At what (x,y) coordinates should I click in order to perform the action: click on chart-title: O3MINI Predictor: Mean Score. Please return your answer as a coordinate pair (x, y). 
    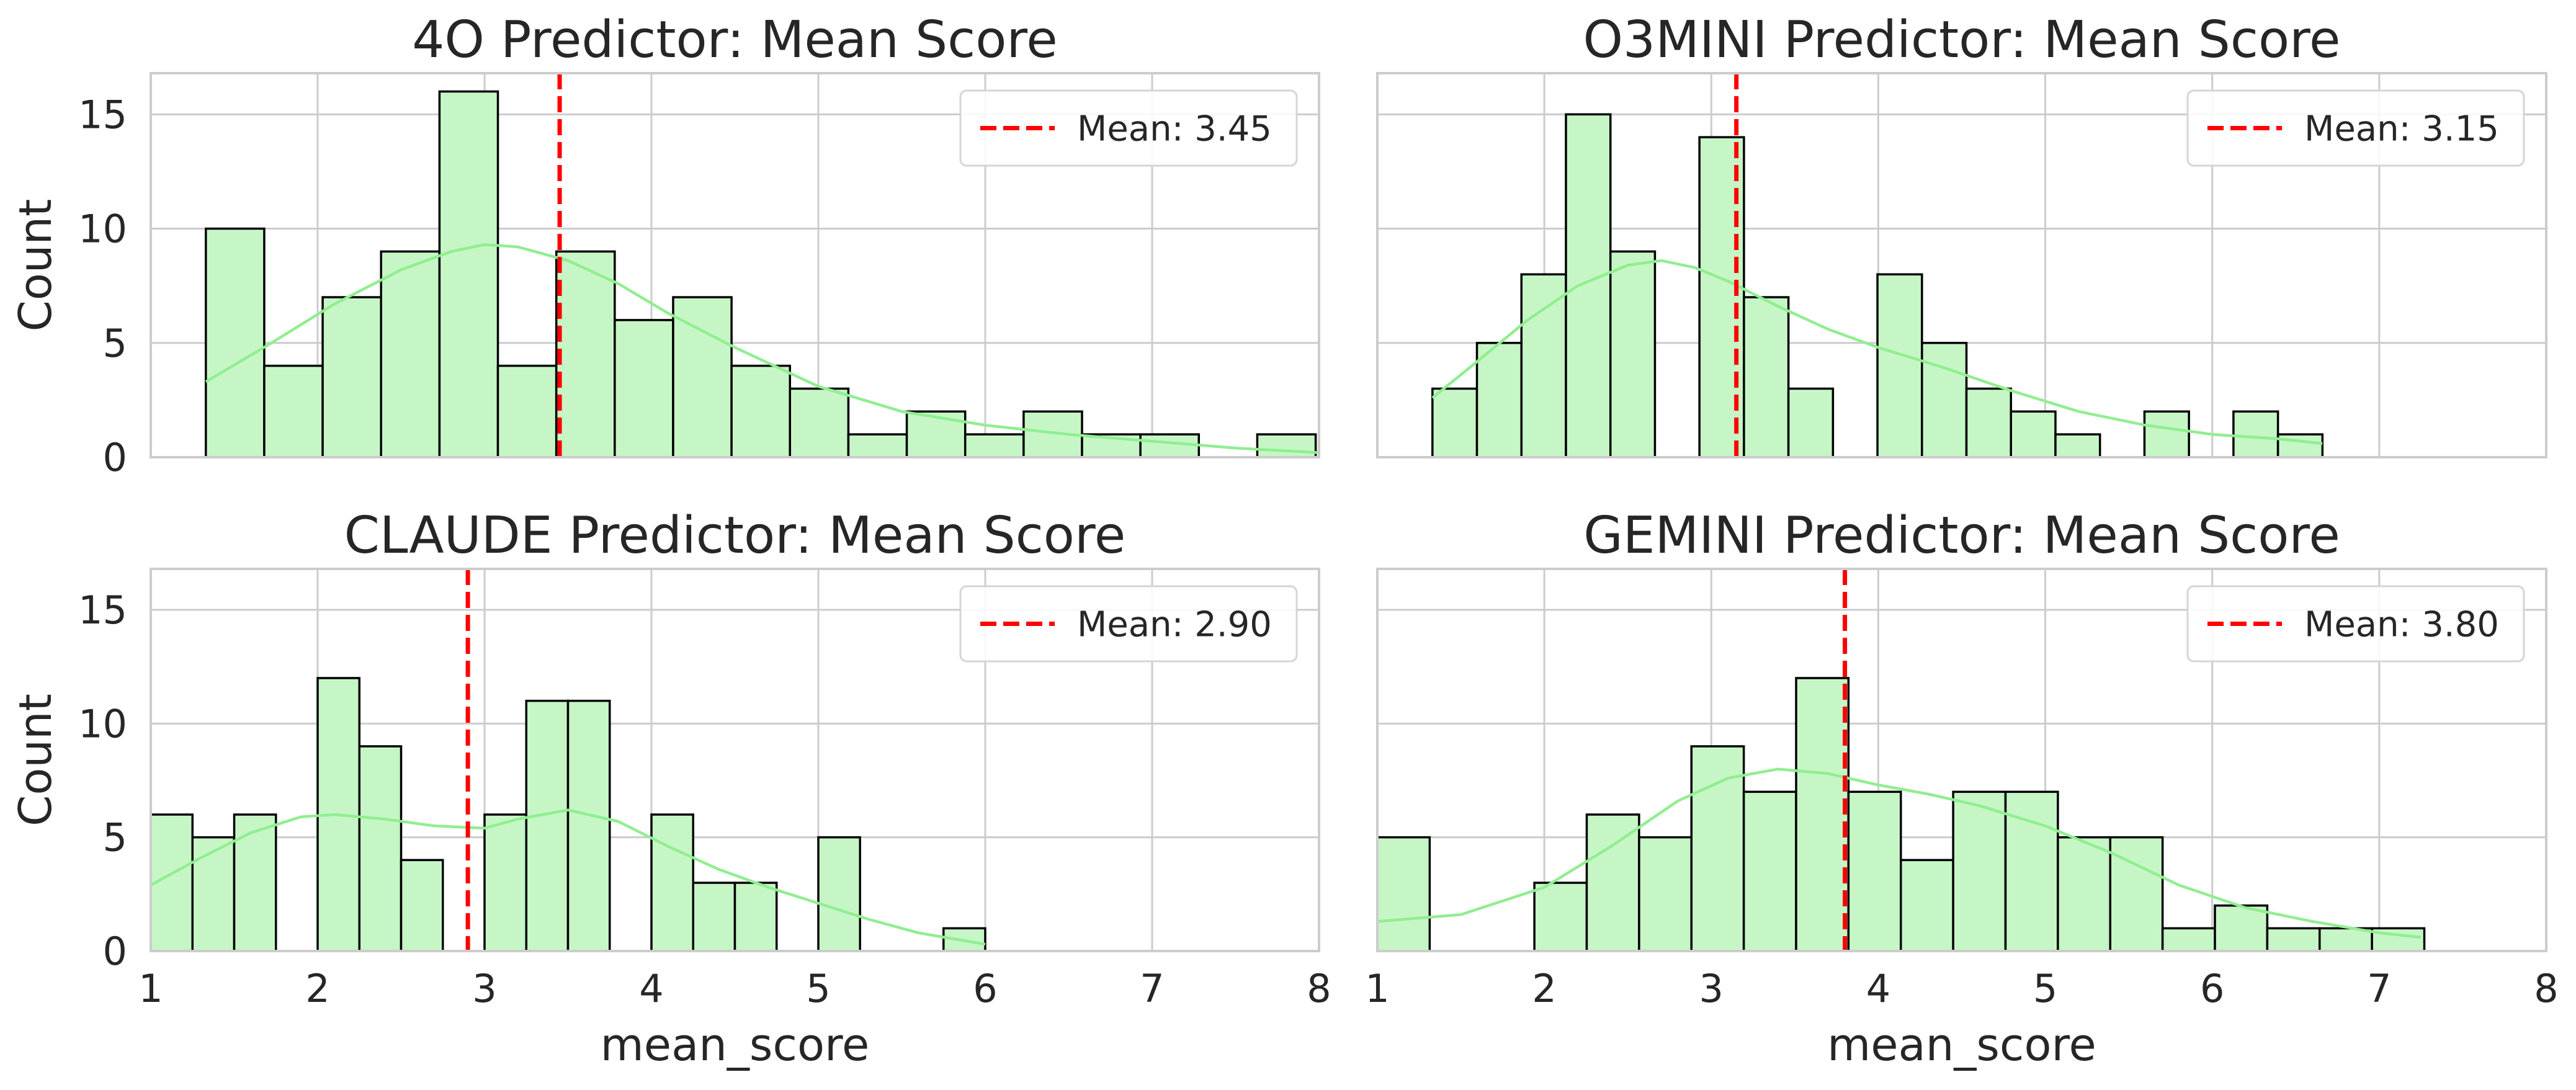
    Looking at the image, I should click on (1962, 40).